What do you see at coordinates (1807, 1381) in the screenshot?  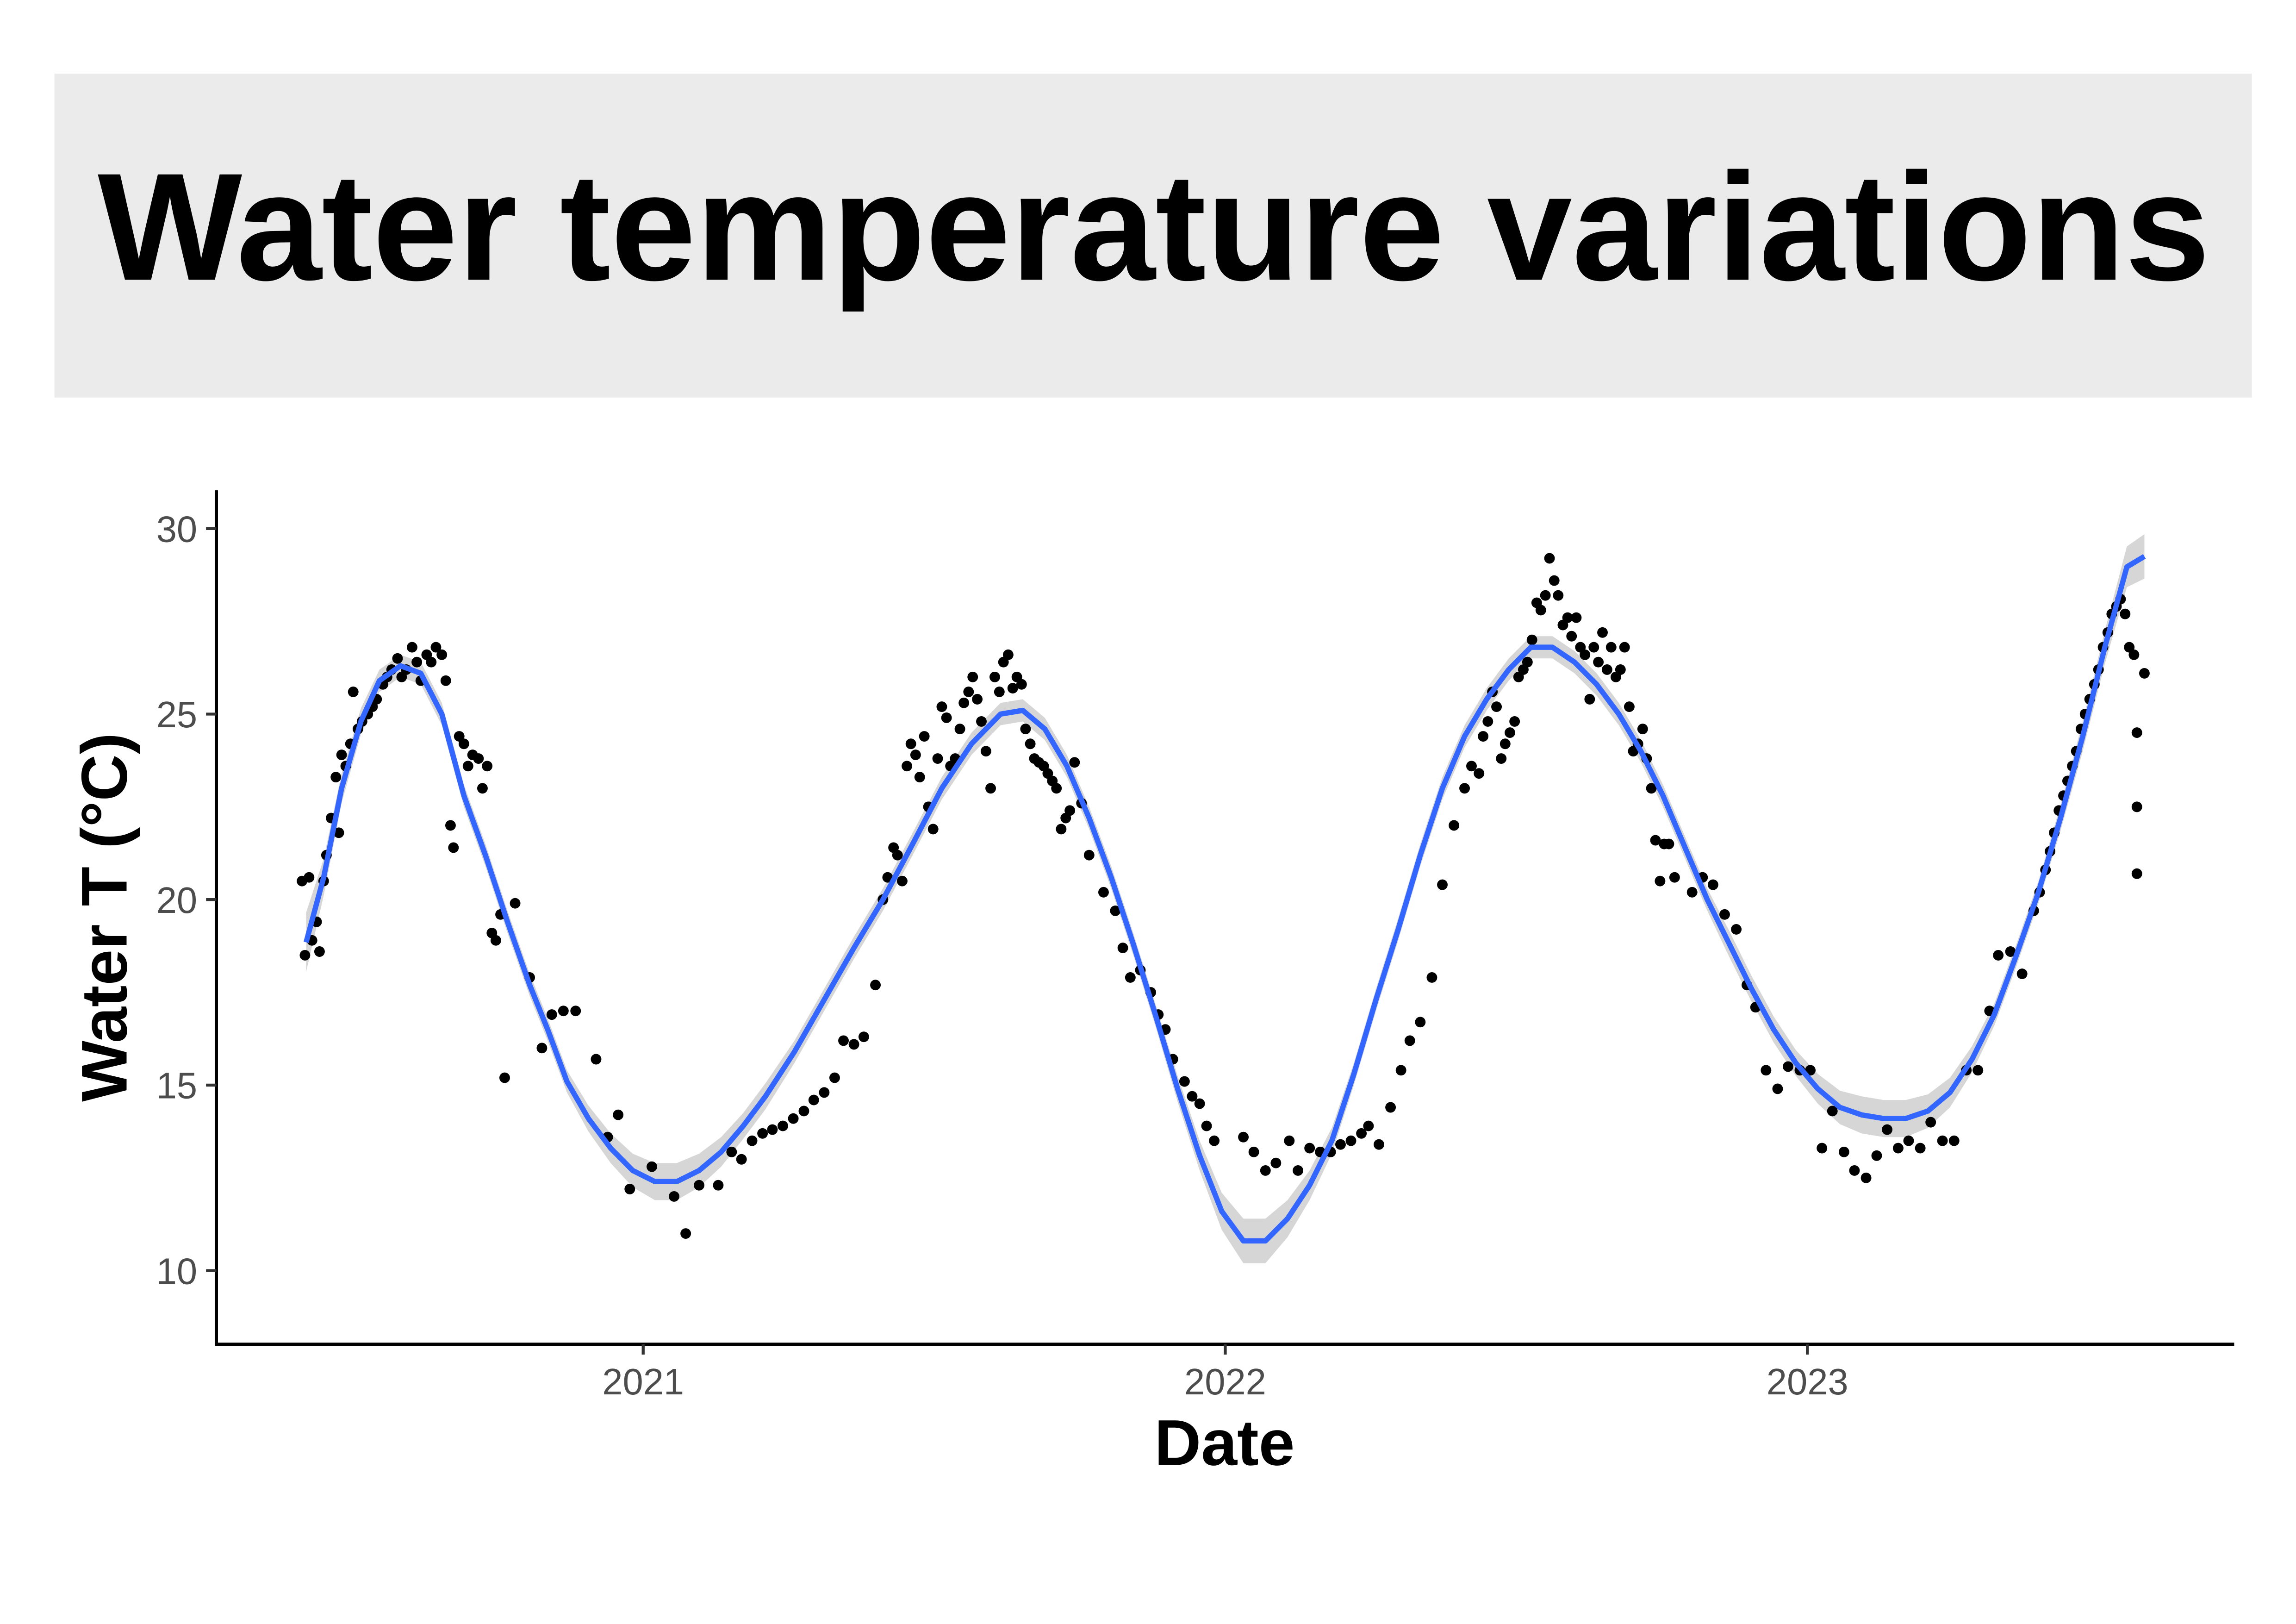 I see `x-tick-label: 2023` at bounding box center [1807, 1381].